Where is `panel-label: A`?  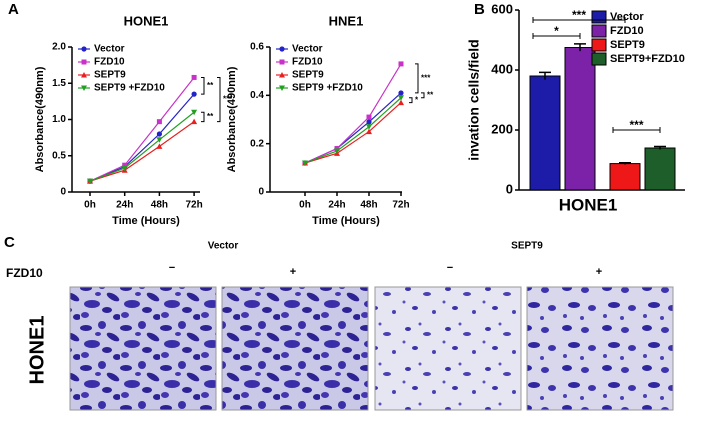 panel-label: A is located at coordinates (13, 9).